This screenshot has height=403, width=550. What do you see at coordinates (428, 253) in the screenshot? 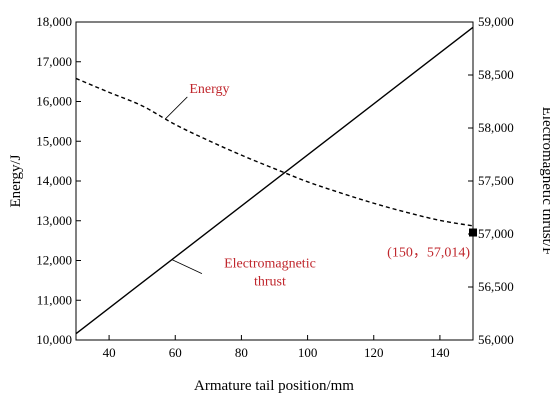
I see `highlight-point-label: (150，57,014)` at bounding box center [428, 253].